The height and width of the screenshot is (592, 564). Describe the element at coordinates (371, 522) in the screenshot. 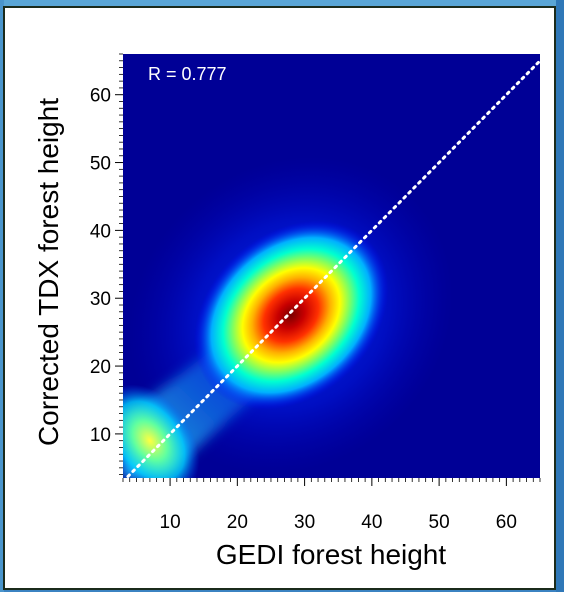

I see `x-tick-label: 40` at that location.